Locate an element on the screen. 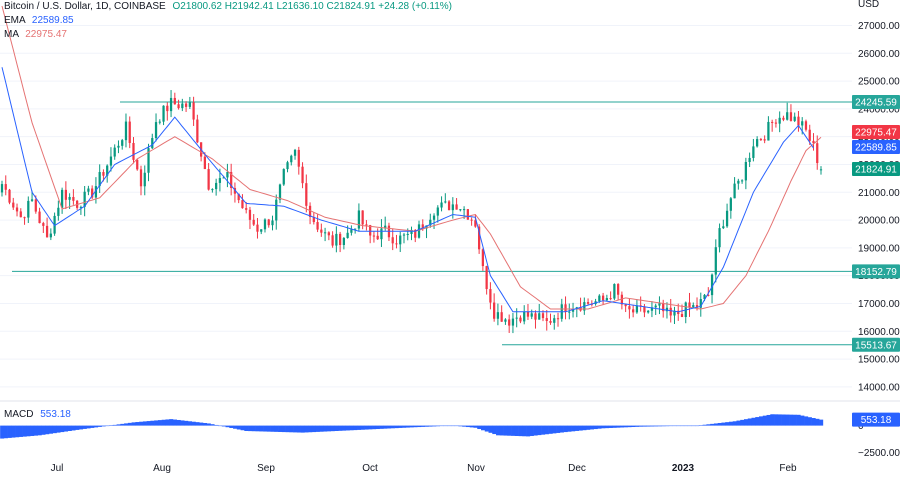  price-label: 24245.59 is located at coordinates (876, 102).